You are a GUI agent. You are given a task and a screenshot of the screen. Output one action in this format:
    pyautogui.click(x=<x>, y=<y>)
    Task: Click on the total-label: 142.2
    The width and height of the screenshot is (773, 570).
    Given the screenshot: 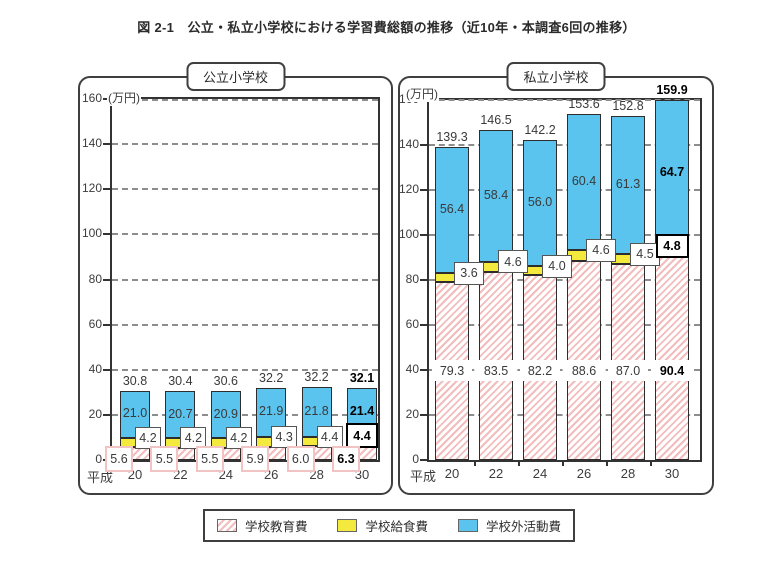 What is the action you would take?
    pyautogui.click(x=540, y=130)
    